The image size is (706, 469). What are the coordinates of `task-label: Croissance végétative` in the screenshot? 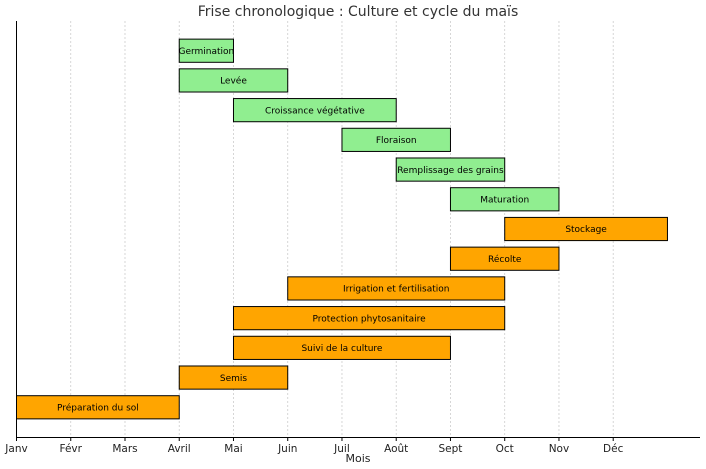 It's located at (315, 110).